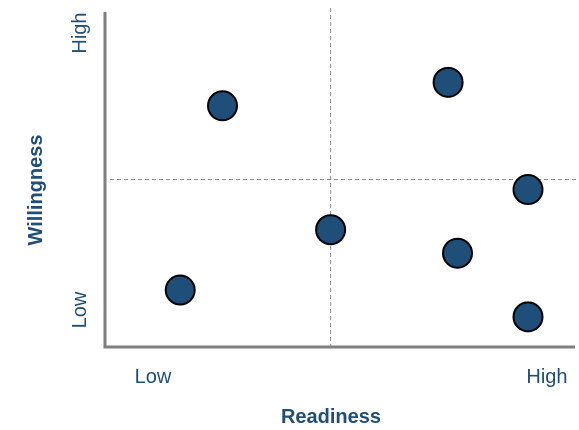  What do you see at coordinates (36, 190) in the screenshot?
I see `y-axis-title: Willingness` at bounding box center [36, 190].